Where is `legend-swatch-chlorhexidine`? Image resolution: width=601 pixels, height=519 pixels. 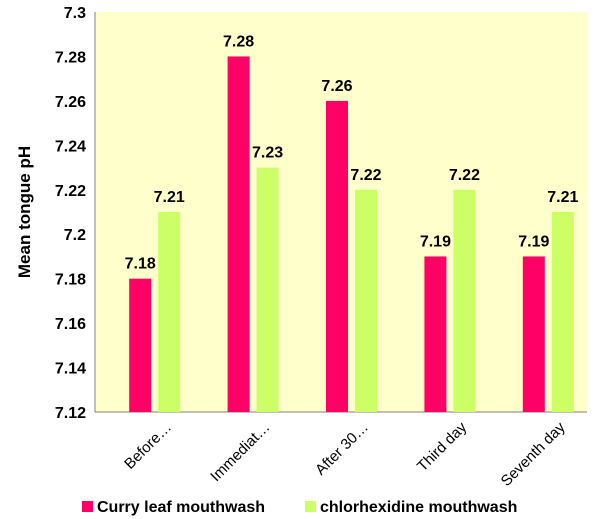
legend-swatch-chlorhexidine is located at coordinates (310, 506).